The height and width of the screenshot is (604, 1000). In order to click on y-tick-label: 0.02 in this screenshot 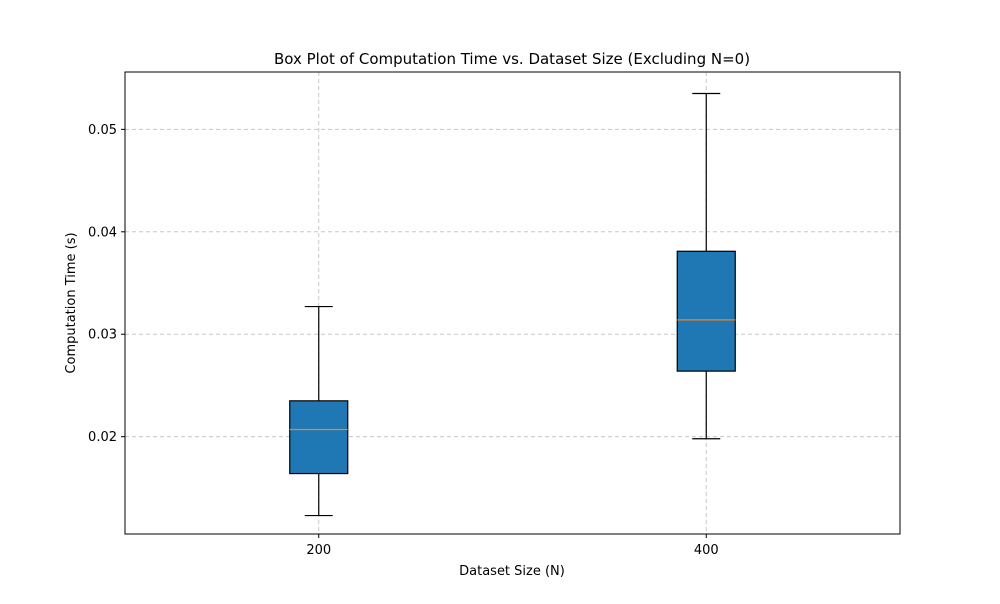, I will do `click(102, 437)`.